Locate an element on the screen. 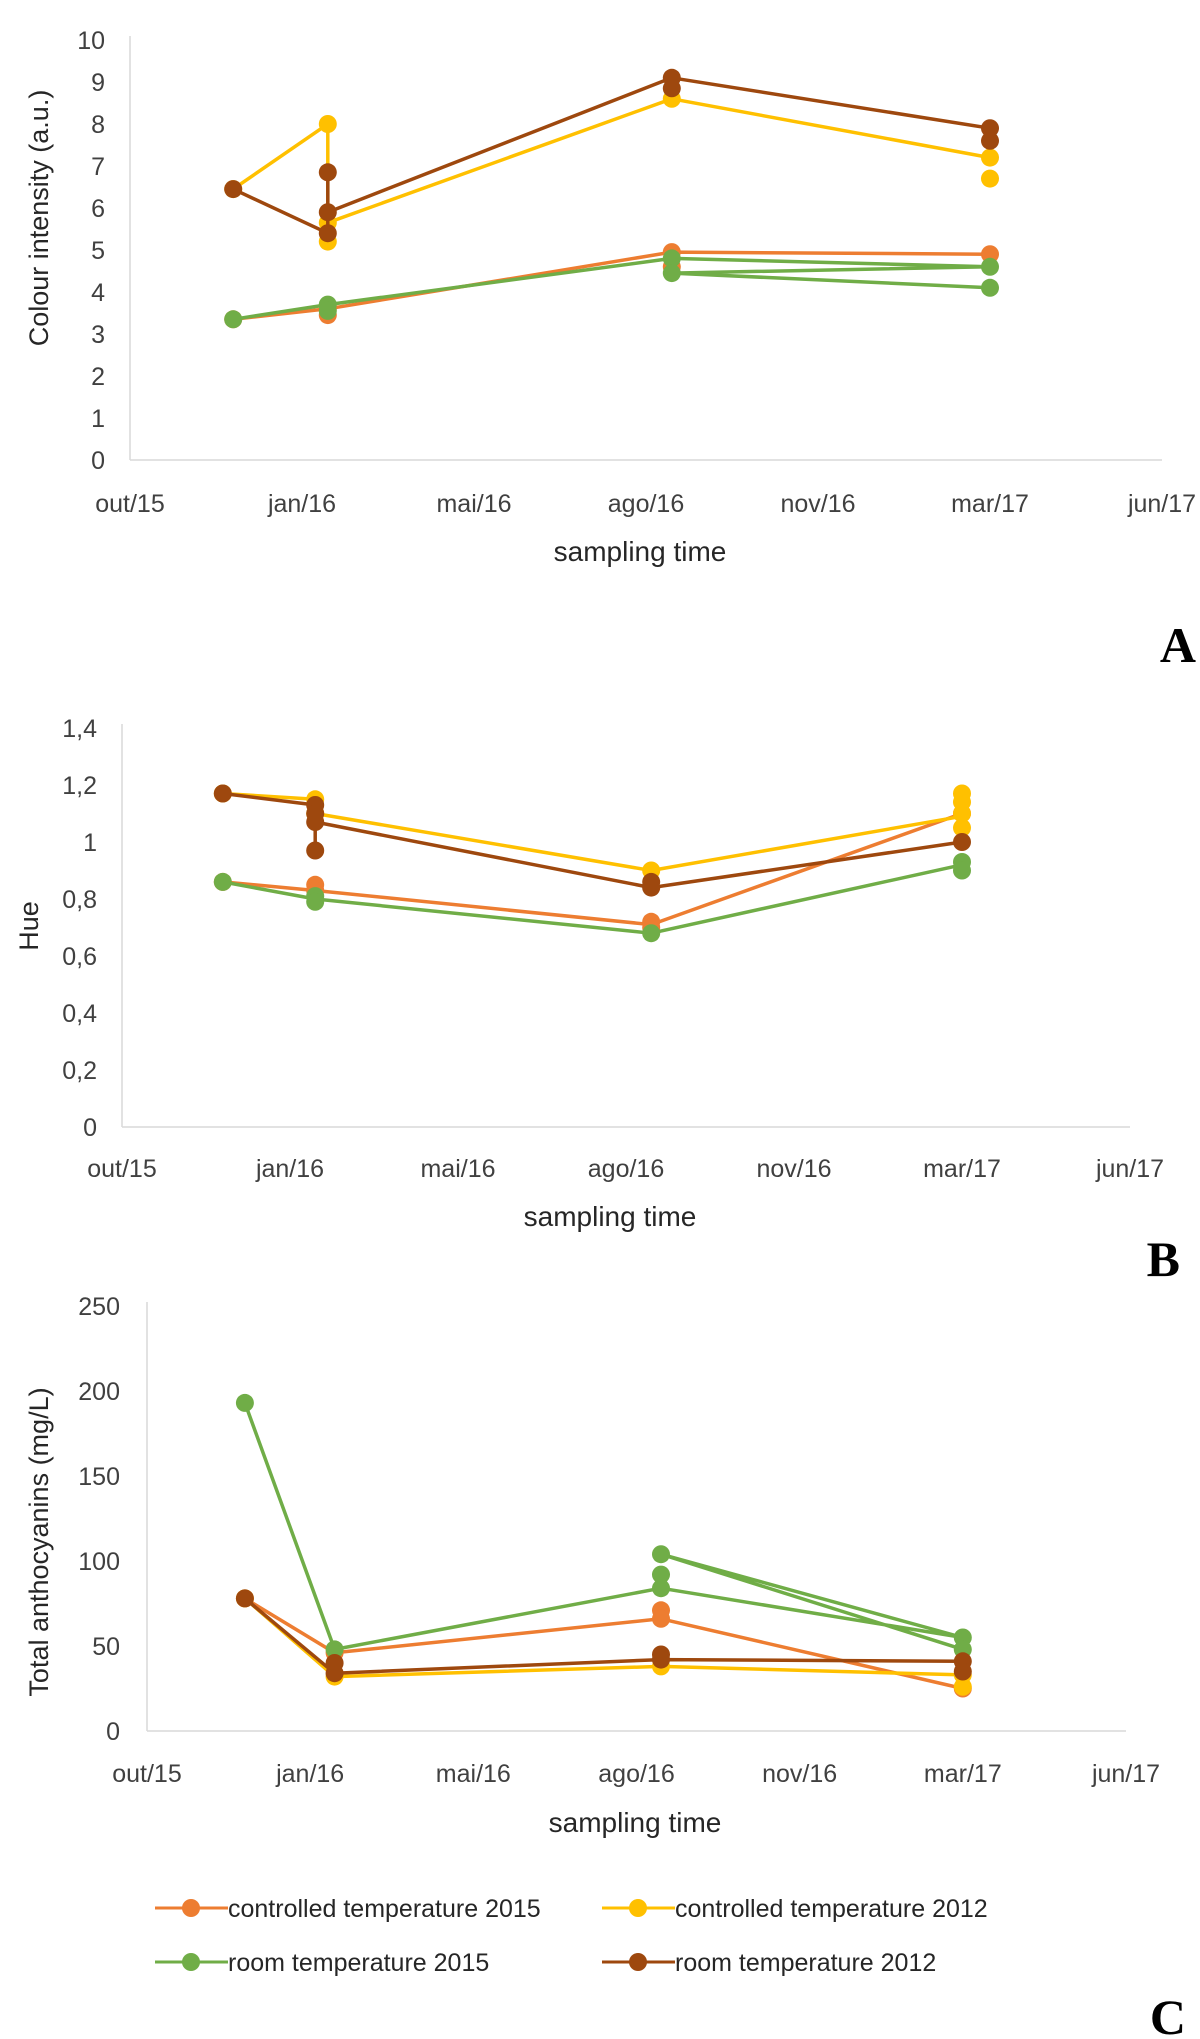 This screenshot has width=1200, height=2039. legend-label-controlled-2012: controlled temperature 2012 is located at coordinates (831, 1909).